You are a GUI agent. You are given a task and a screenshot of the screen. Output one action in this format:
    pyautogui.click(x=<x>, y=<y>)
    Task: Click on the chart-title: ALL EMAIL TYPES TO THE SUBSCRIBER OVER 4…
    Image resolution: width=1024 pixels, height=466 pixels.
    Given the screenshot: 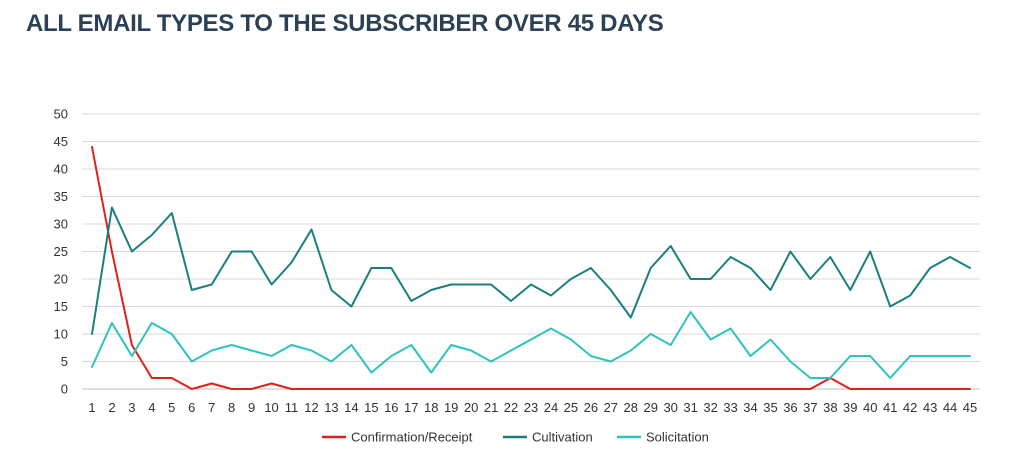 What is the action you would take?
    pyautogui.click(x=345, y=23)
    